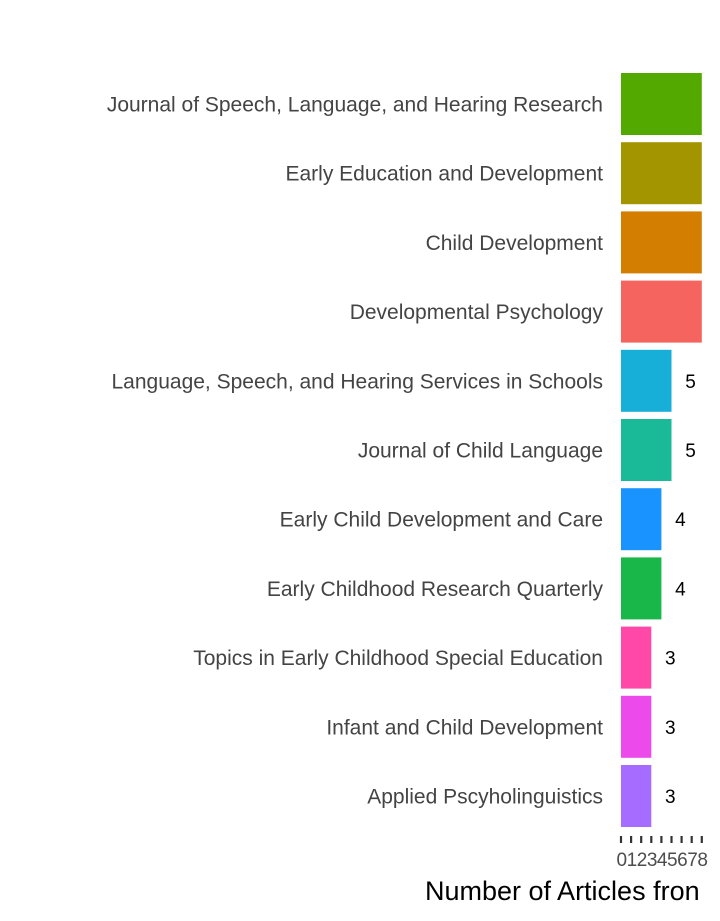 The height and width of the screenshot is (921, 720). What do you see at coordinates (682, 860) in the screenshot?
I see `x-tick-label: 6` at bounding box center [682, 860].